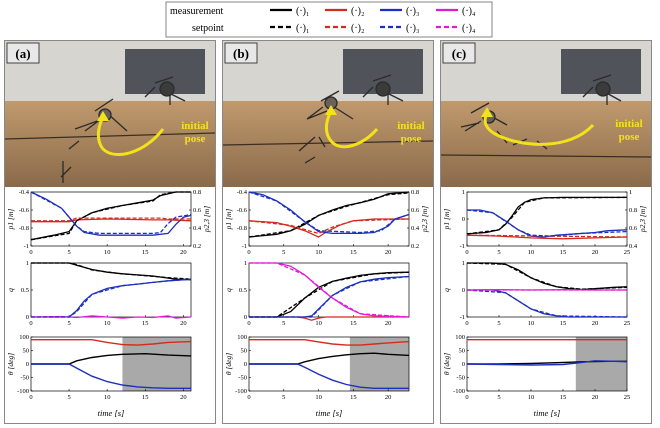  I want to click on pa-theta-xtick-label: 10, so click(107, 397).